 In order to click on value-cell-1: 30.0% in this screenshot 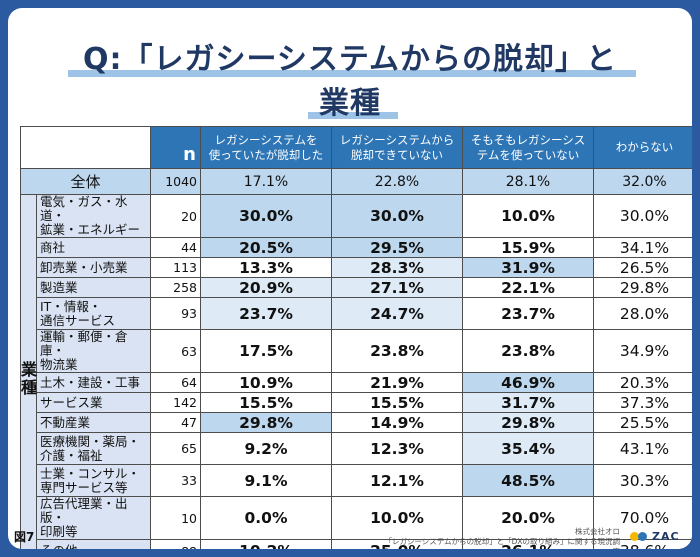, I will do `click(266, 216)`.